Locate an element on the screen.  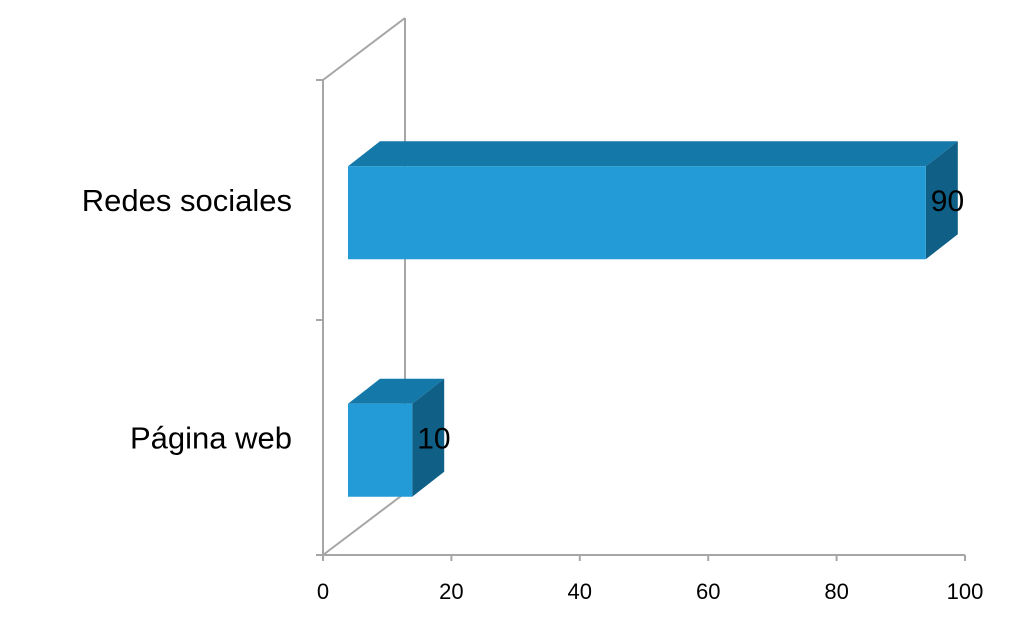
value-label: 10 is located at coordinates (433, 439).